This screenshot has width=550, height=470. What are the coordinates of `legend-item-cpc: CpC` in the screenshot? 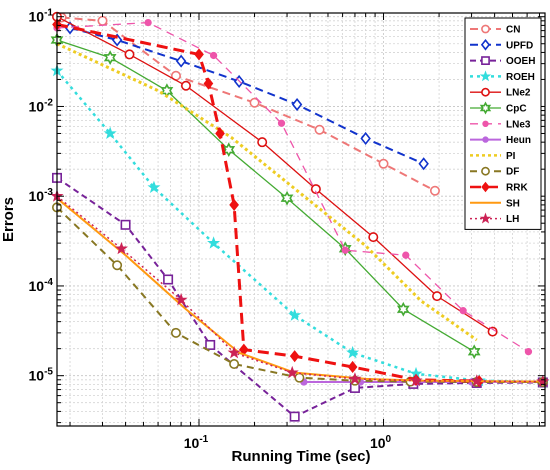 It's located at (498, 108).